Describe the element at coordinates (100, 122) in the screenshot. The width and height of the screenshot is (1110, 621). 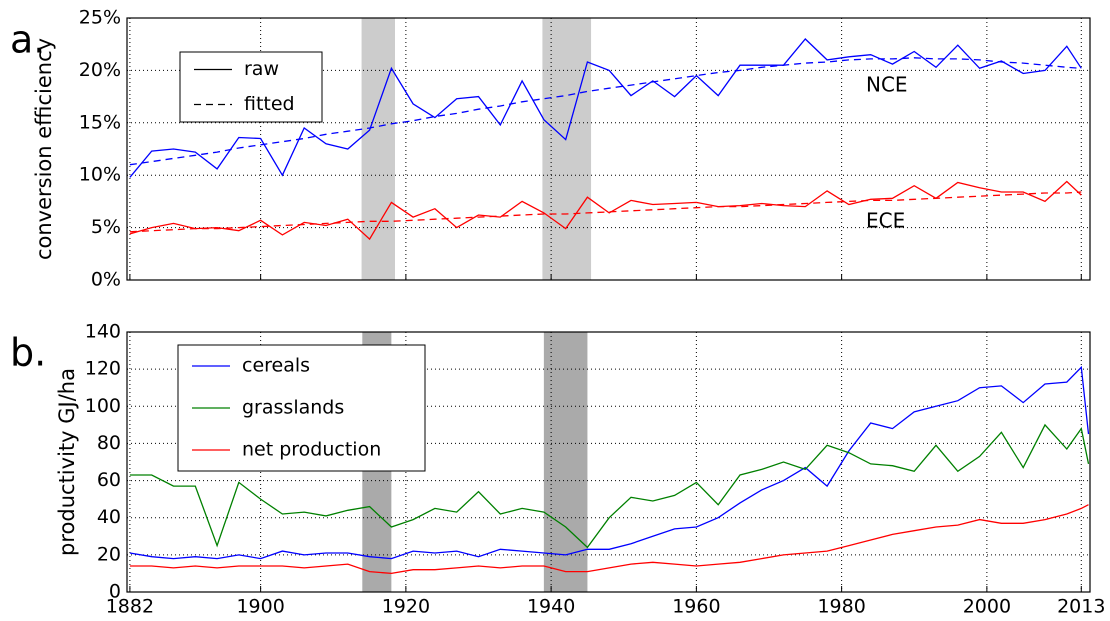
I see `y-tick-label: 15%` at that location.